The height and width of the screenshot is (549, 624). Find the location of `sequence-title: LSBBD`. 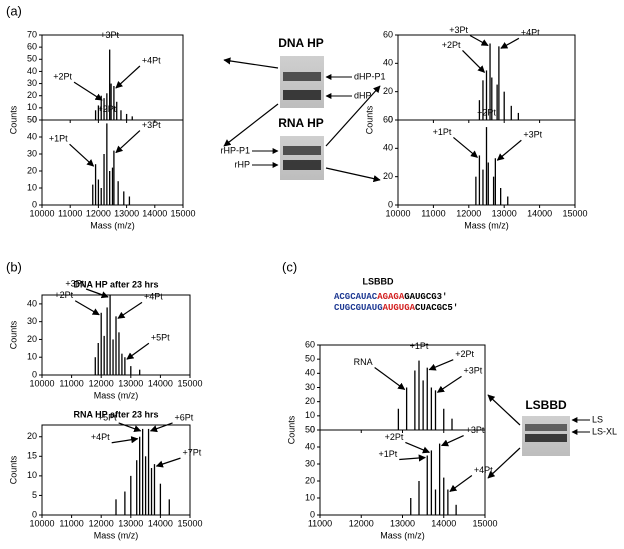

sequence-title: LSBBD is located at coordinates (378, 281).